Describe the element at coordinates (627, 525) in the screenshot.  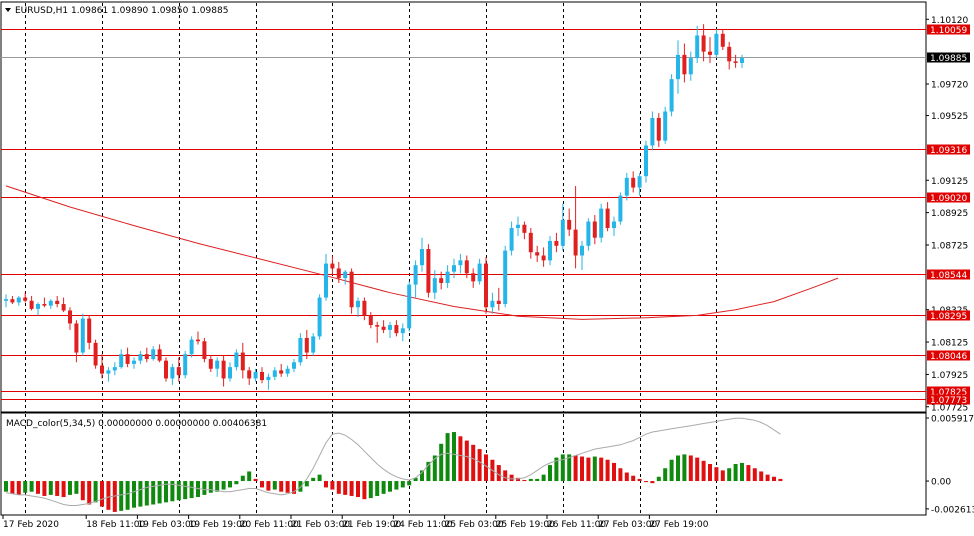
I see `time-tick-label: 27 Feb 03:00` at that location.